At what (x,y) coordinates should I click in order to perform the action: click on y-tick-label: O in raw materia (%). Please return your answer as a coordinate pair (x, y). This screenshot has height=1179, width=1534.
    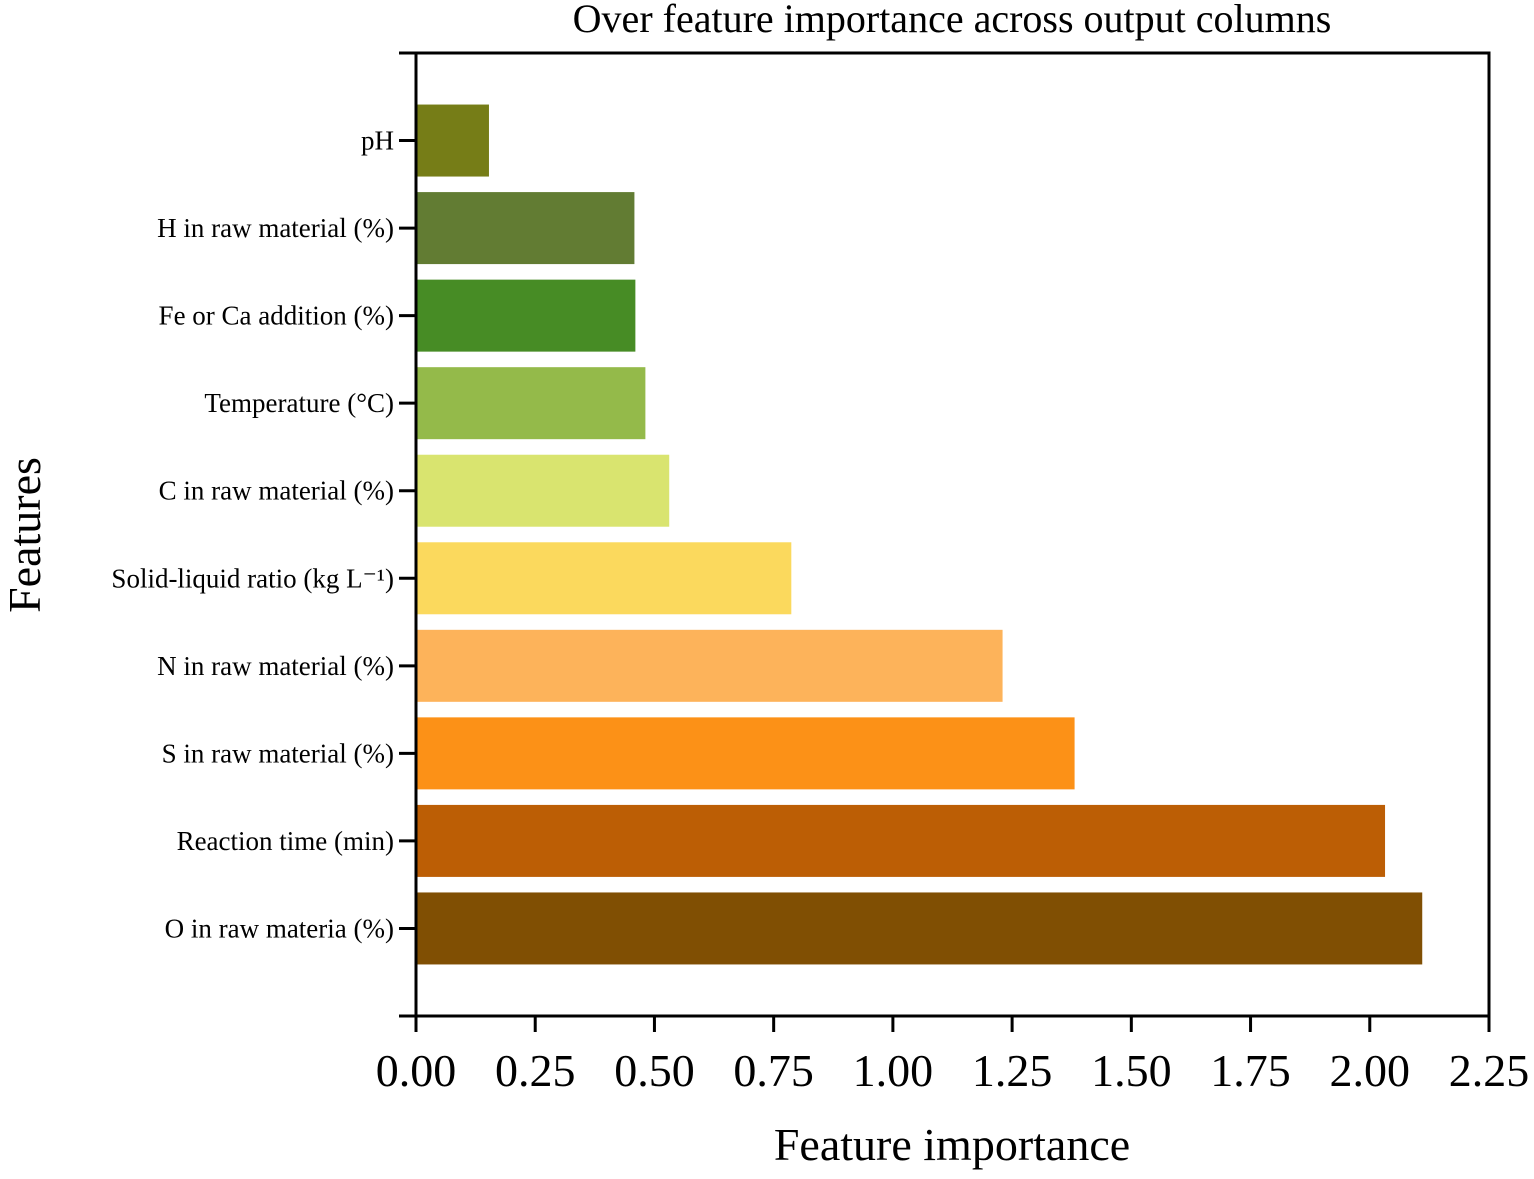
    Looking at the image, I should click on (279, 928).